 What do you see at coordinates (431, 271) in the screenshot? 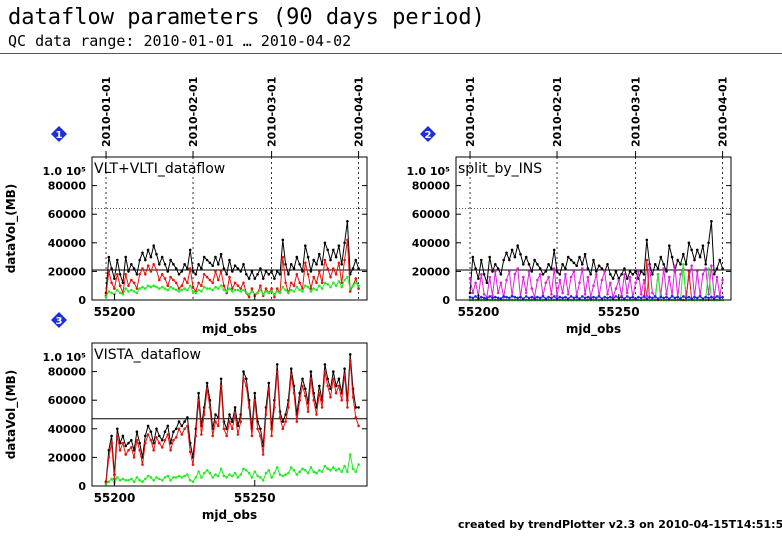
I see `y-tick-label: 20000` at bounding box center [431, 271].